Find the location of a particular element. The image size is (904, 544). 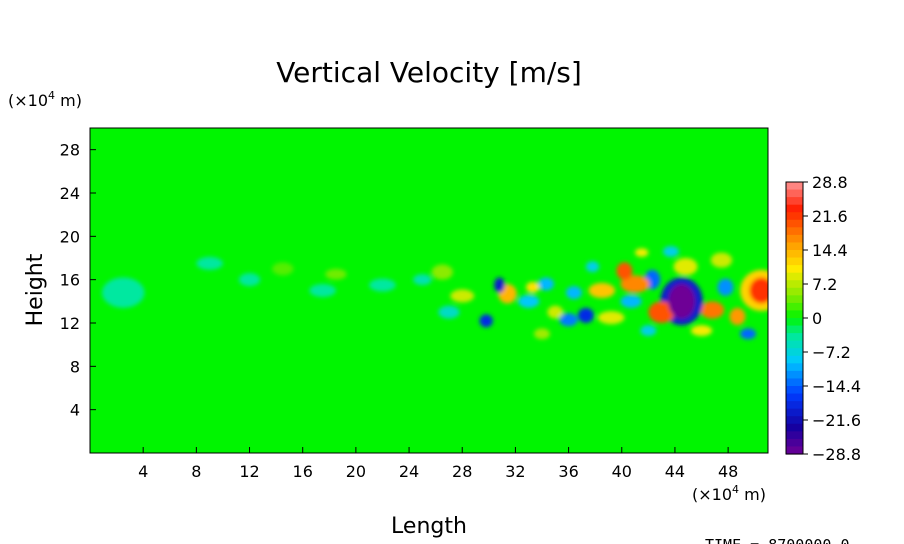

chart-title: Vertical Velocity [m/s] is located at coordinates (429, 72).